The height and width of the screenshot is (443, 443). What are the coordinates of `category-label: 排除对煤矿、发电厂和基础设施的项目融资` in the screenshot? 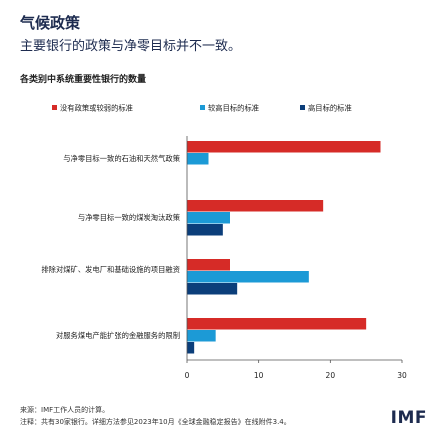 It's located at (110, 269).